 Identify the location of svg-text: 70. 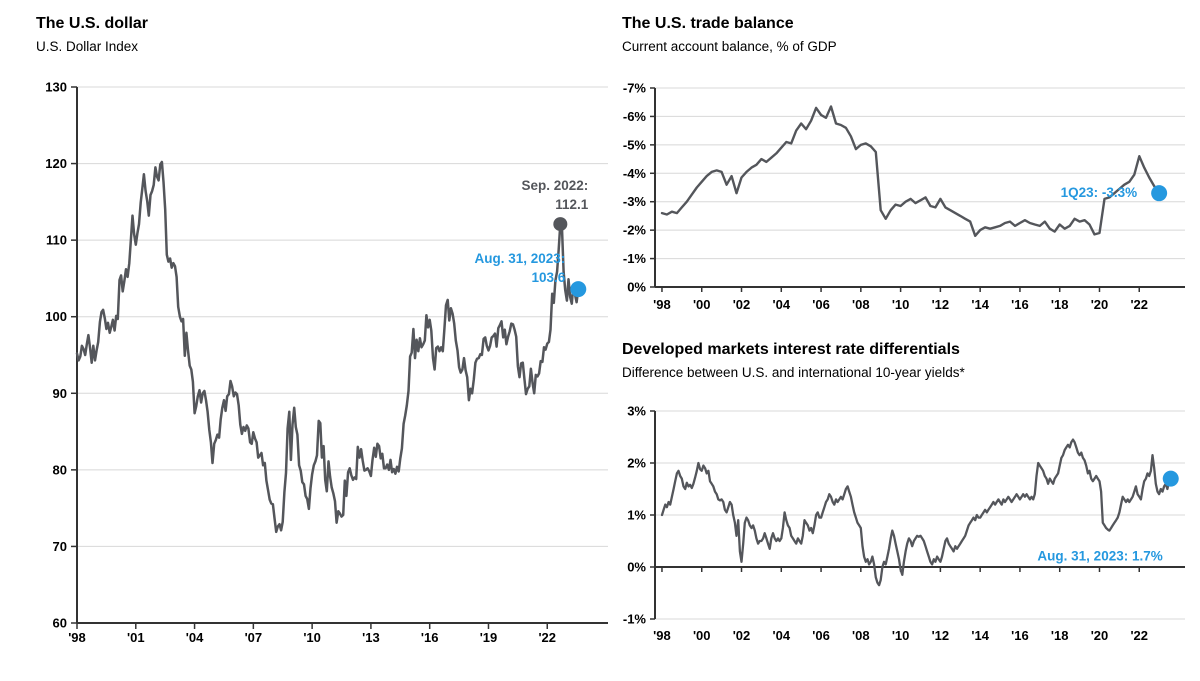
(60, 546).